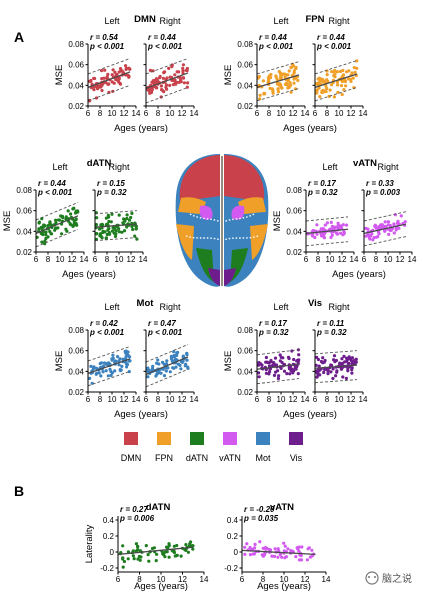 This screenshot has width=444, height=598. I want to click on legend-label: dATN, so click(197, 458).